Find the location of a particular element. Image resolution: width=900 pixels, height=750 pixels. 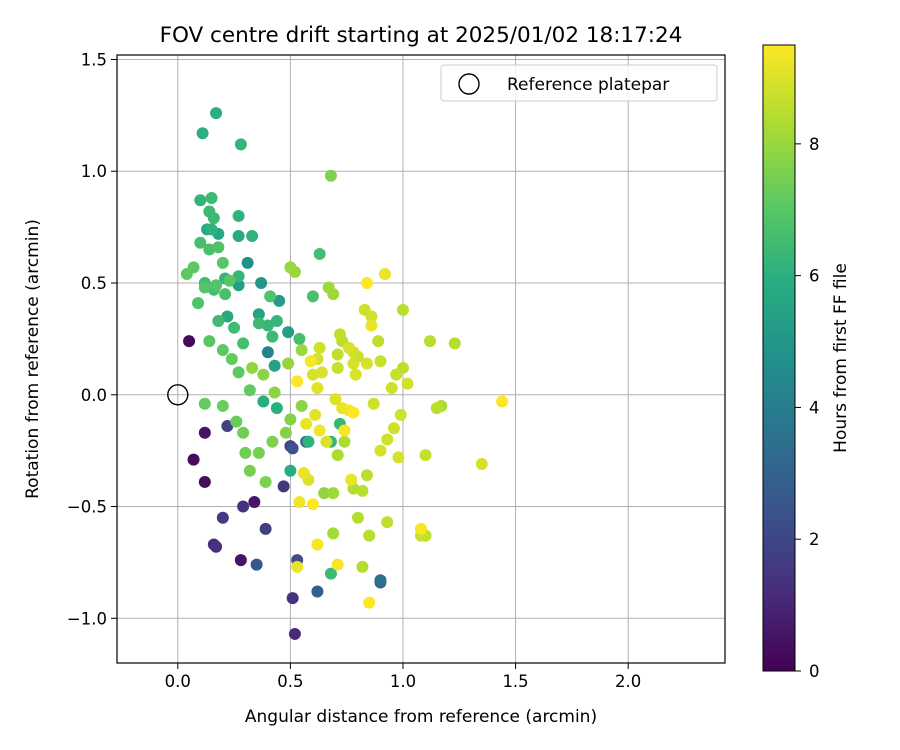

legend-box is located at coordinates (579, 83).